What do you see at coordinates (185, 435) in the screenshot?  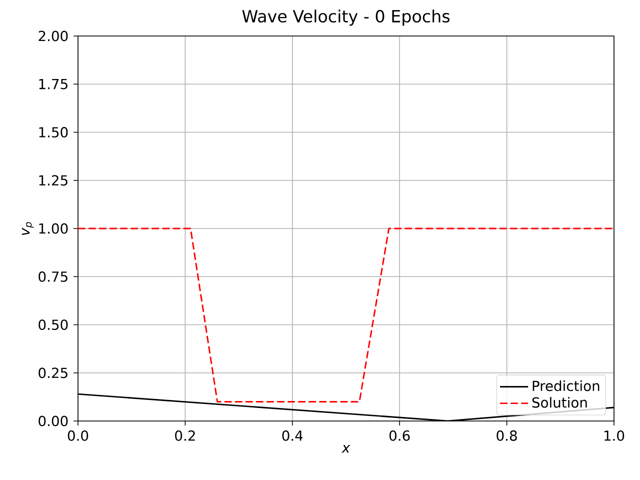 I see `x-tick-label: 0.2` at bounding box center [185, 435].